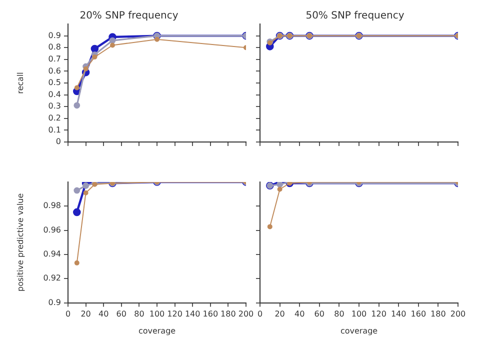 This screenshot has width=478, height=349. What do you see at coordinates (54, 71) in the screenshot?
I see `y-tick-label: 0.6` at bounding box center [54, 71].